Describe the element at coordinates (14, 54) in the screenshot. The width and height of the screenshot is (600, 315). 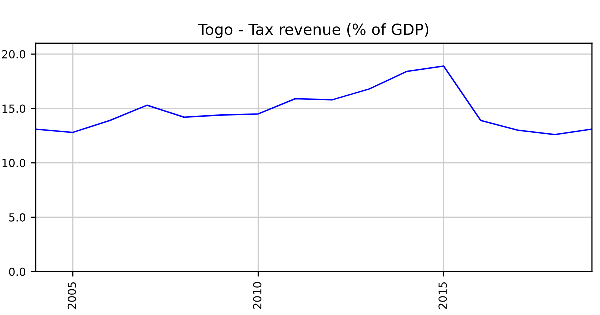
I see `y-tick-label: 20.0` at that location.